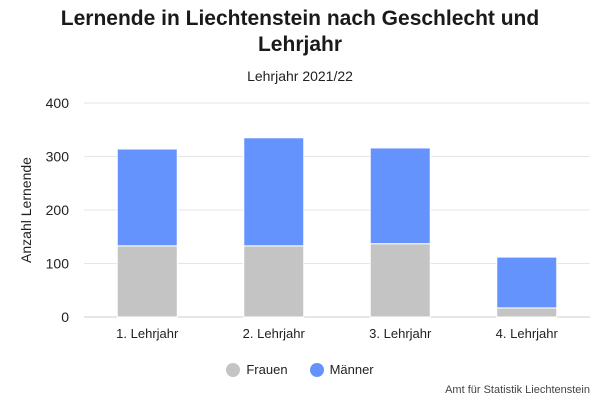 The image size is (600, 400). I want to click on y-tick-label: 200, so click(58, 210).